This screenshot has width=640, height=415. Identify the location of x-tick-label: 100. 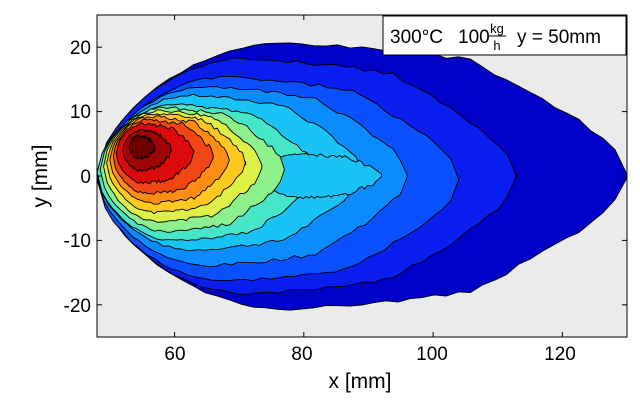
(432, 354).